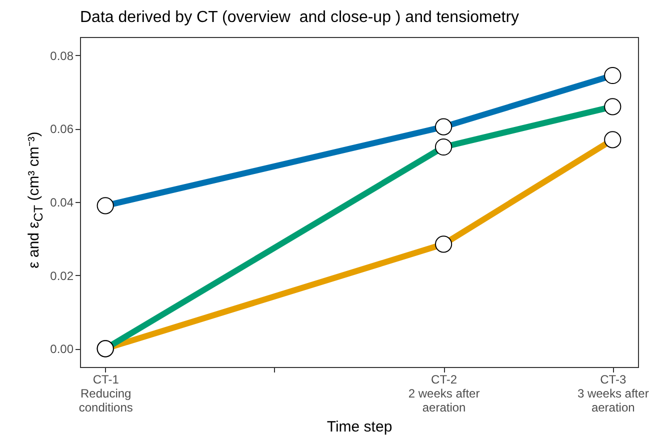  Describe the element at coordinates (62, 129) in the screenshot. I see `y-tick-label: 0.06` at that location.